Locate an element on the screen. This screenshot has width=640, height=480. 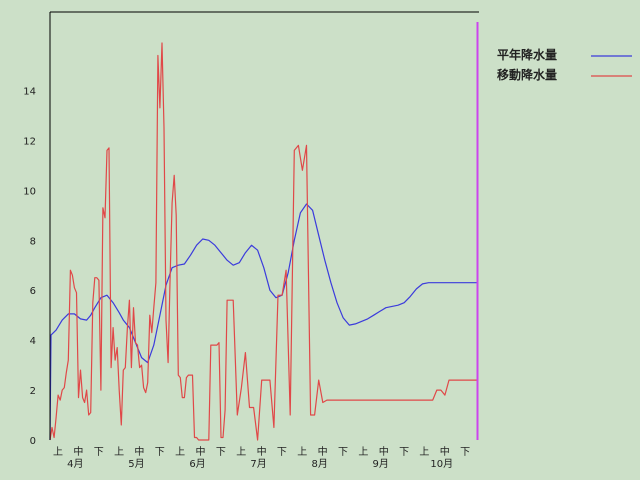
legend-label-normal: 平年降水量 is located at coordinates (527, 54).